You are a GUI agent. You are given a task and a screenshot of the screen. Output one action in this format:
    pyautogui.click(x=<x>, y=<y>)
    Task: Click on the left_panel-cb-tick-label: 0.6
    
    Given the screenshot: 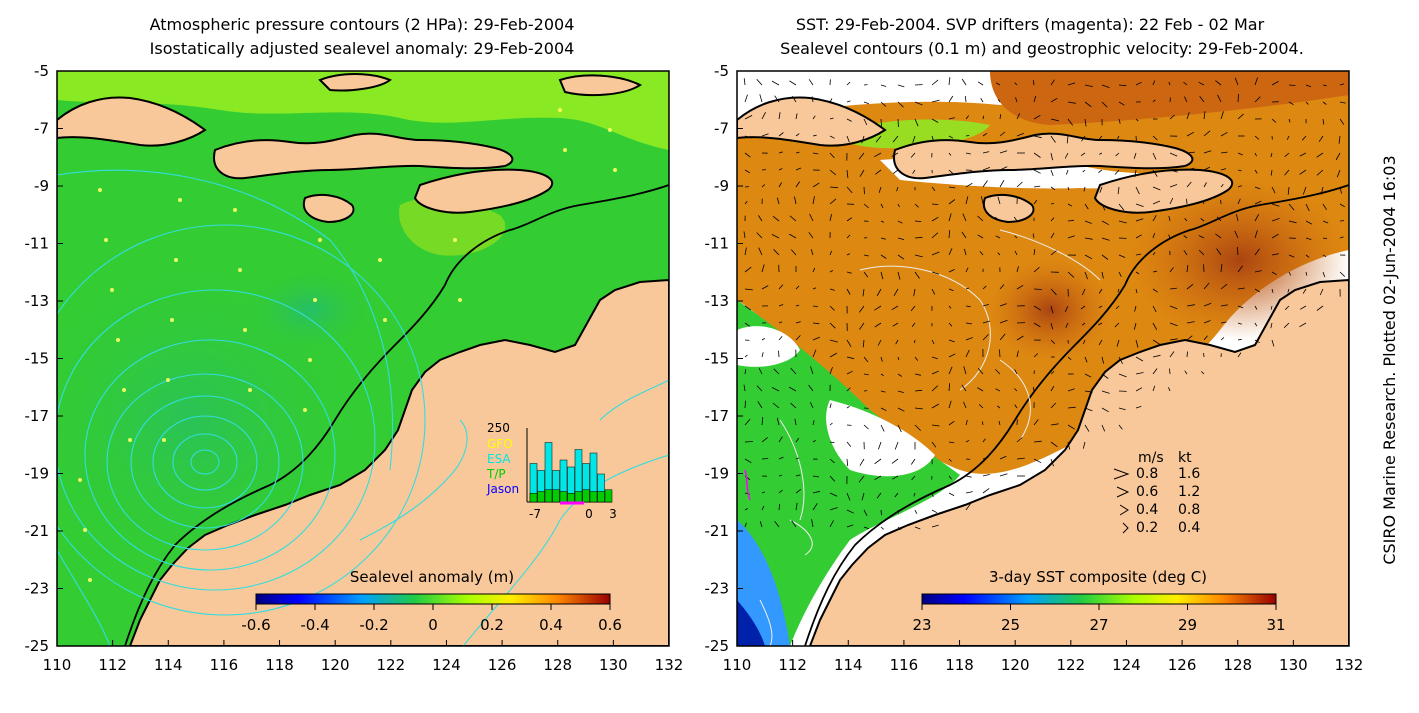 What is the action you would take?
    pyautogui.click(x=610, y=625)
    